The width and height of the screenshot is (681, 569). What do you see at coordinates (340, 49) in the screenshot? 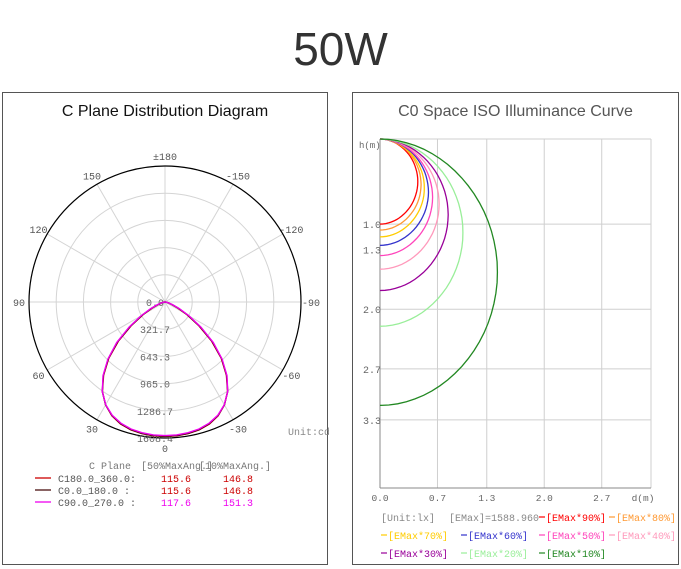
I see `page-title: 50W` at bounding box center [340, 49].